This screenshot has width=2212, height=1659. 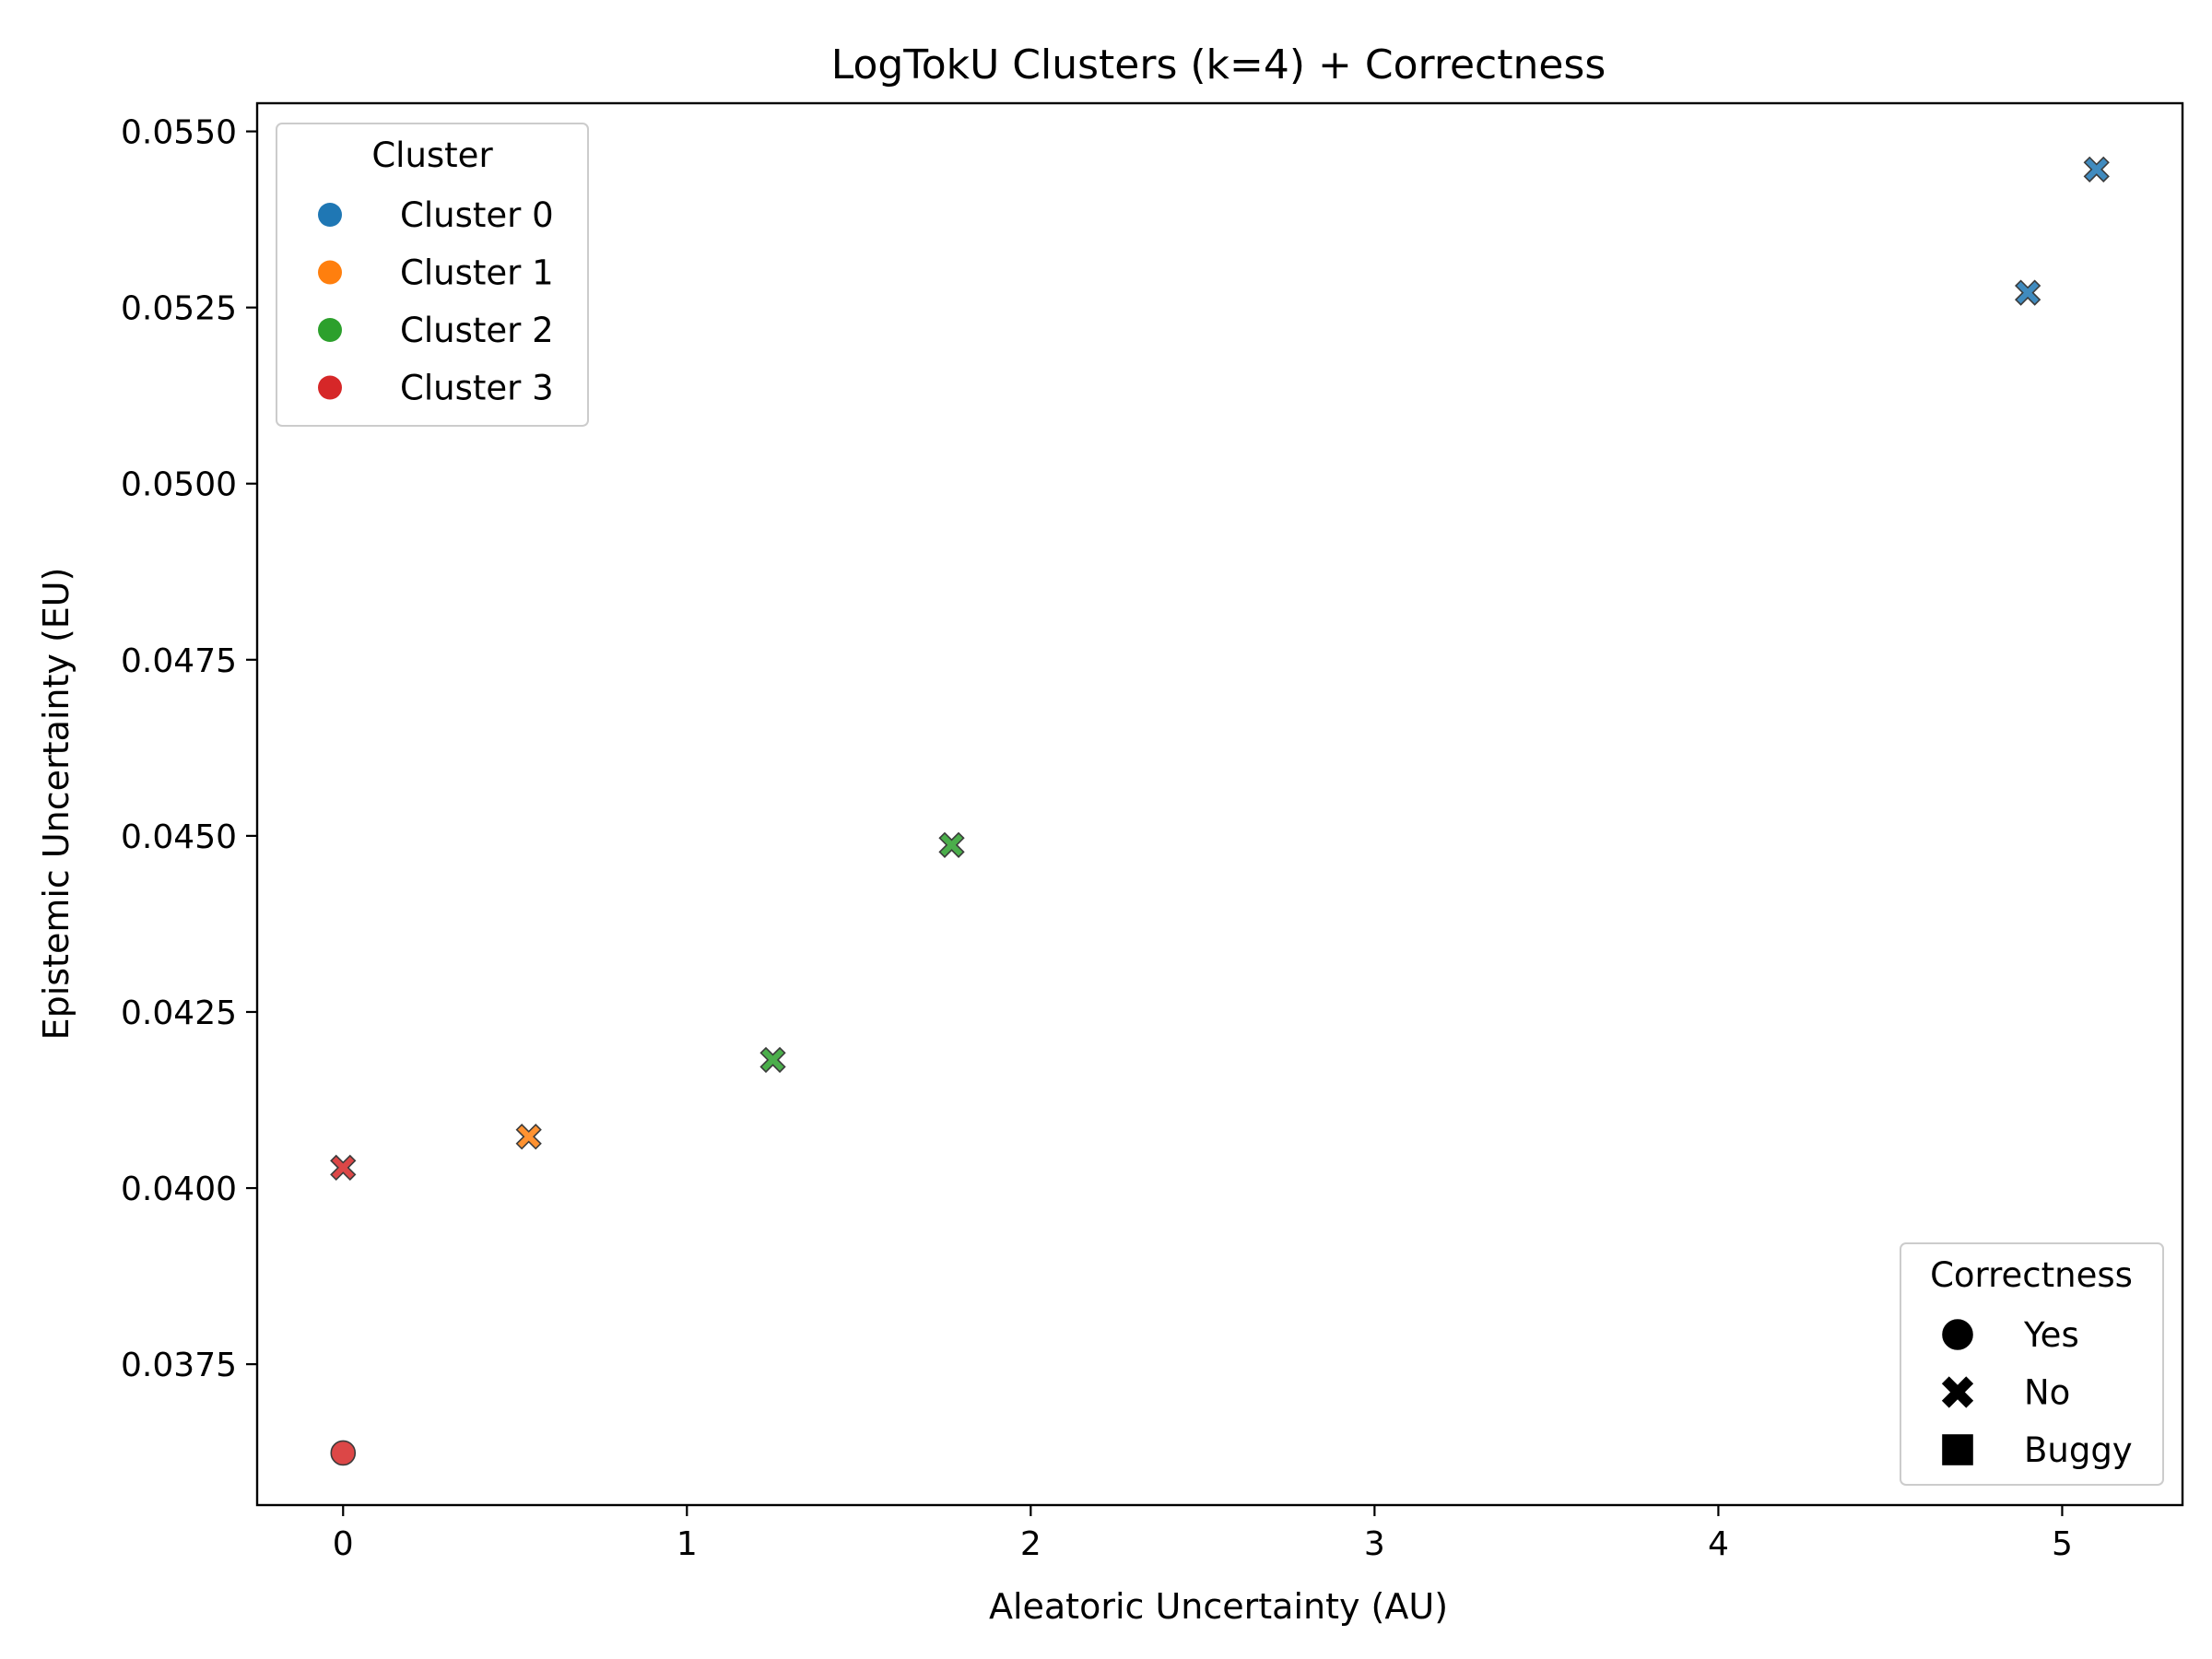 I want to click on data-point-cluster-3-yes, so click(x=343, y=1453).